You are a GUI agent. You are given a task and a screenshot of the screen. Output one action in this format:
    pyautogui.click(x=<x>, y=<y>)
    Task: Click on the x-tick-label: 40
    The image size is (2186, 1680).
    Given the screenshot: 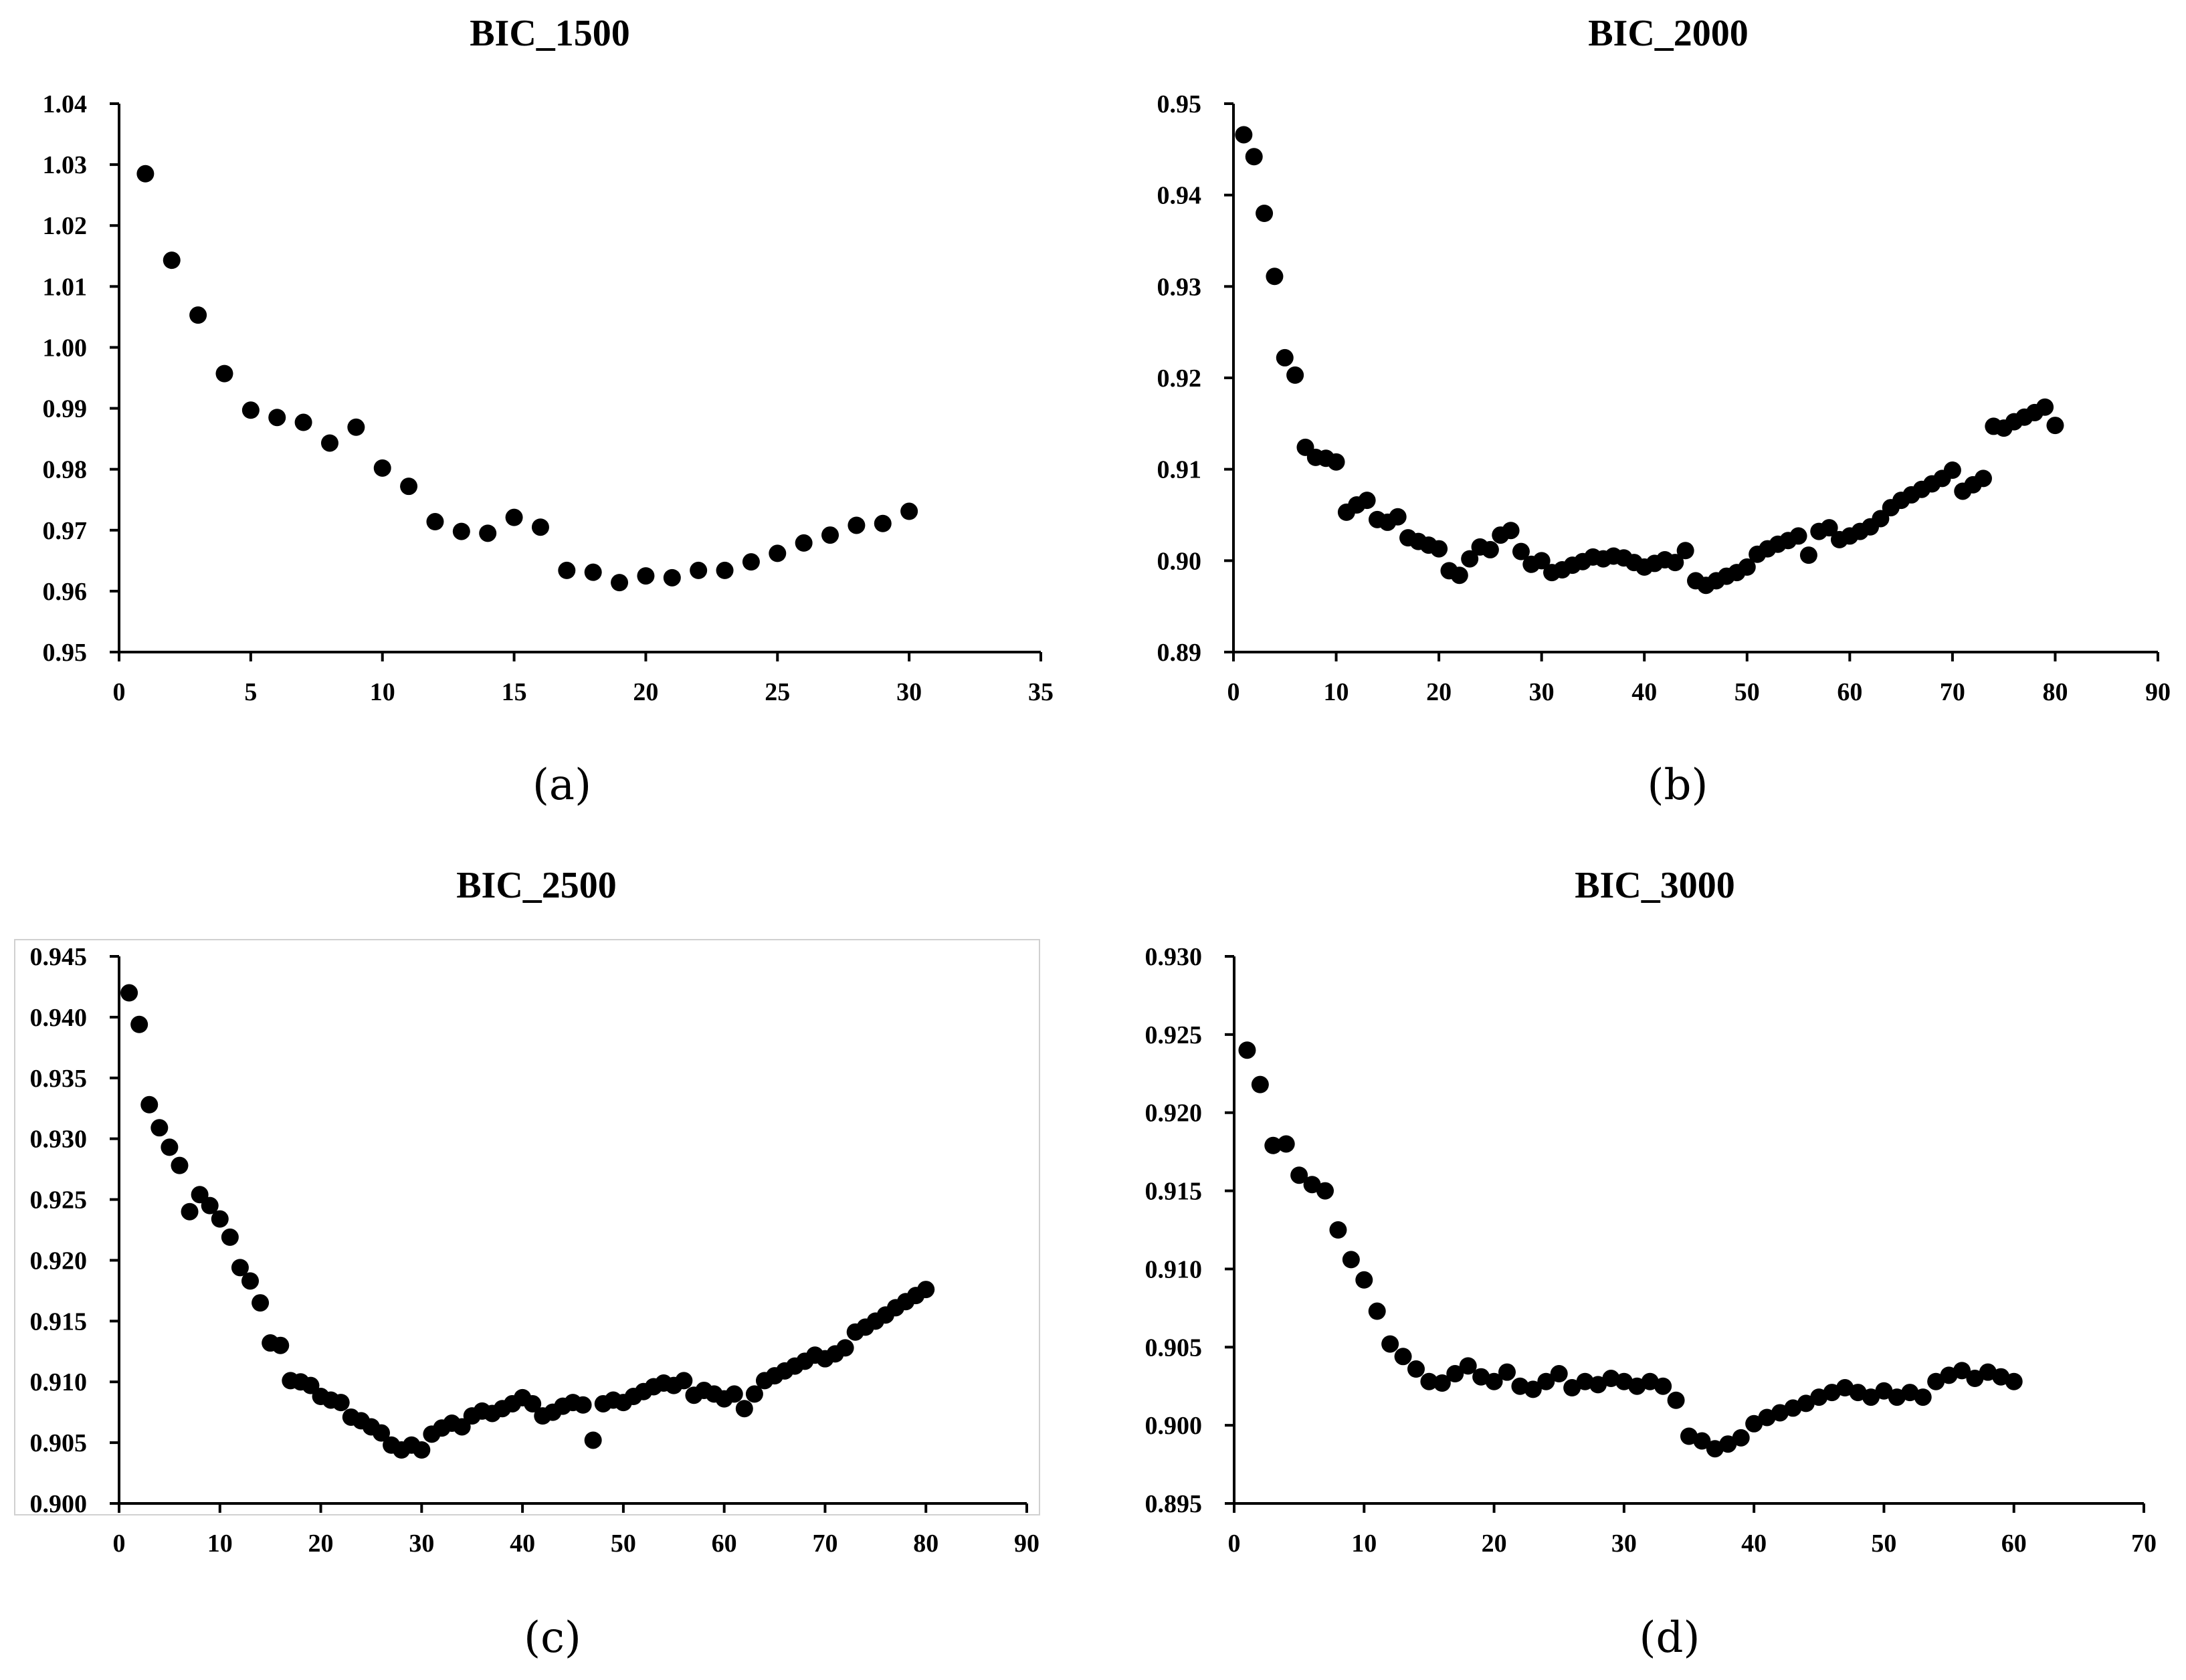 What is the action you would take?
    pyautogui.click(x=522, y=1544)
    